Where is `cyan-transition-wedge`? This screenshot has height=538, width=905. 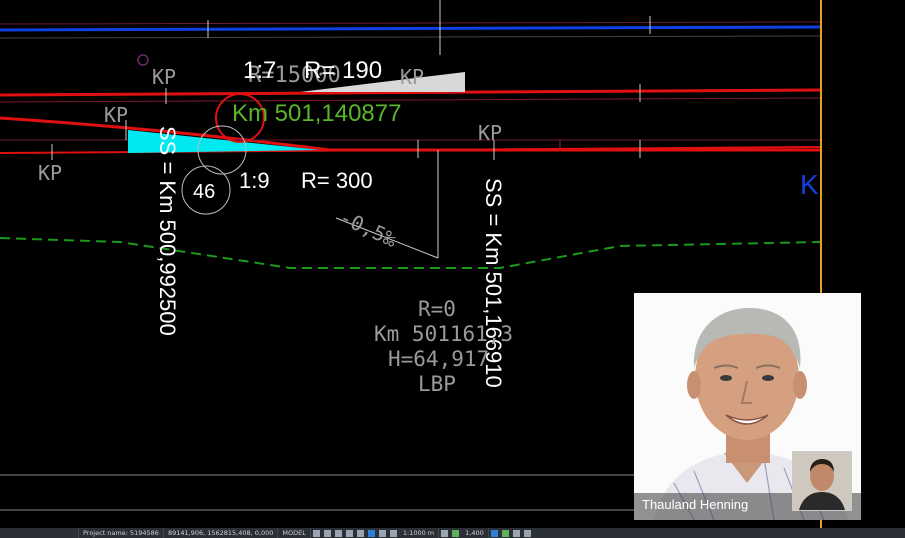 cyan-transition-wedge is located at coordinates (224, 141).